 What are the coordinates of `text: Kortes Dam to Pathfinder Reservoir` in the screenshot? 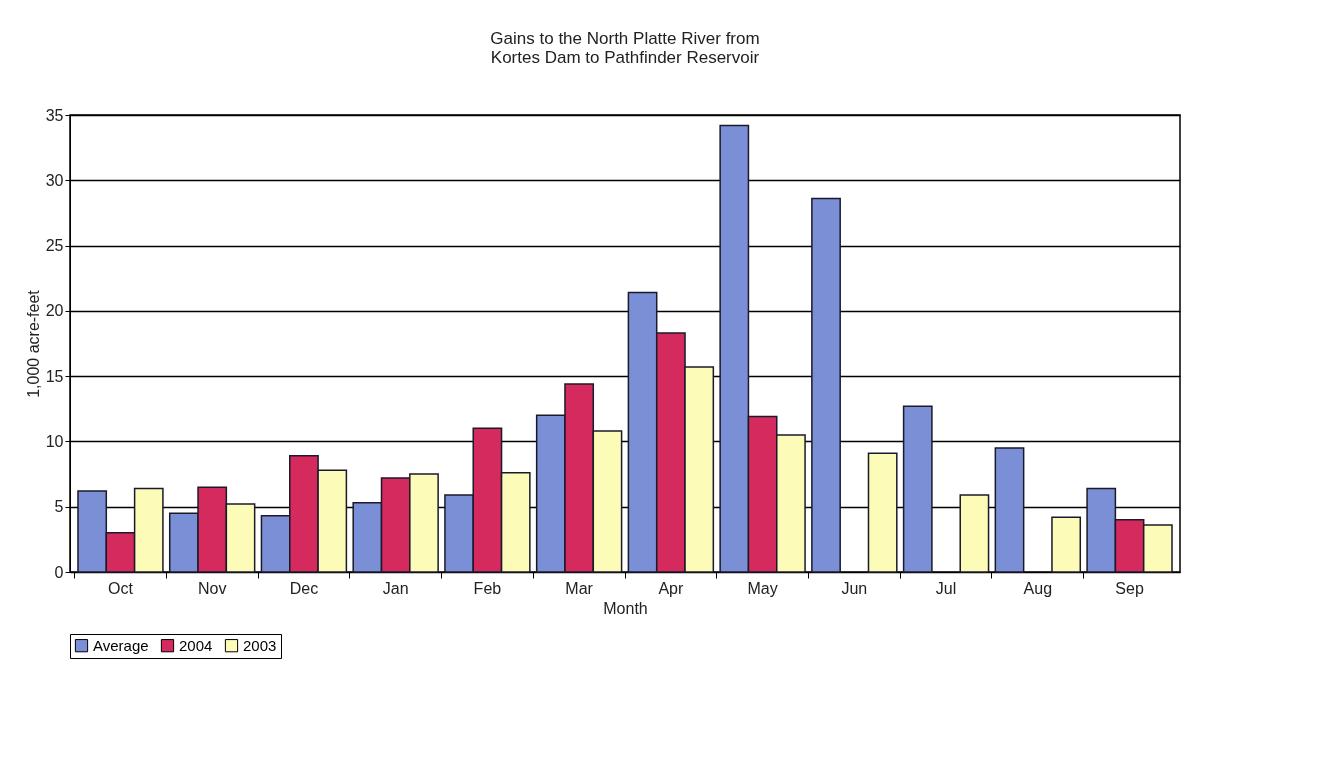 It's located at (625, 57).